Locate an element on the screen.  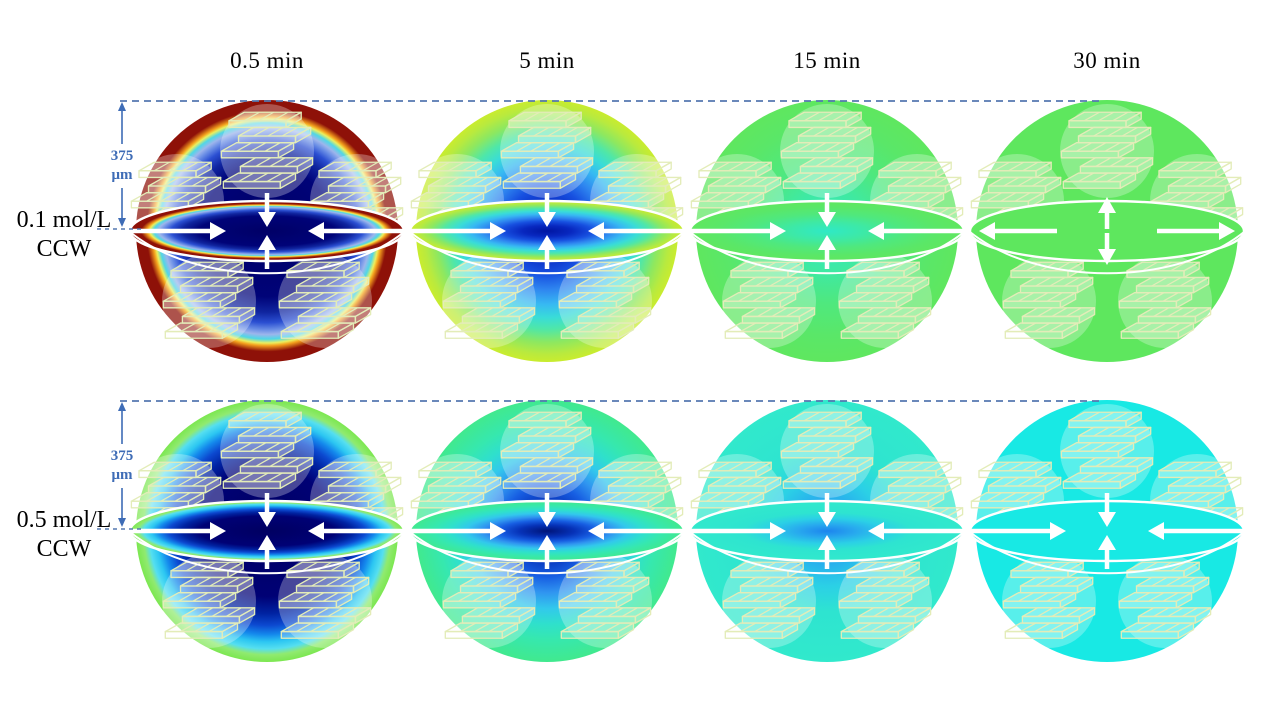
sphere-15min-0-1molL is located at coordinates (827, 231).